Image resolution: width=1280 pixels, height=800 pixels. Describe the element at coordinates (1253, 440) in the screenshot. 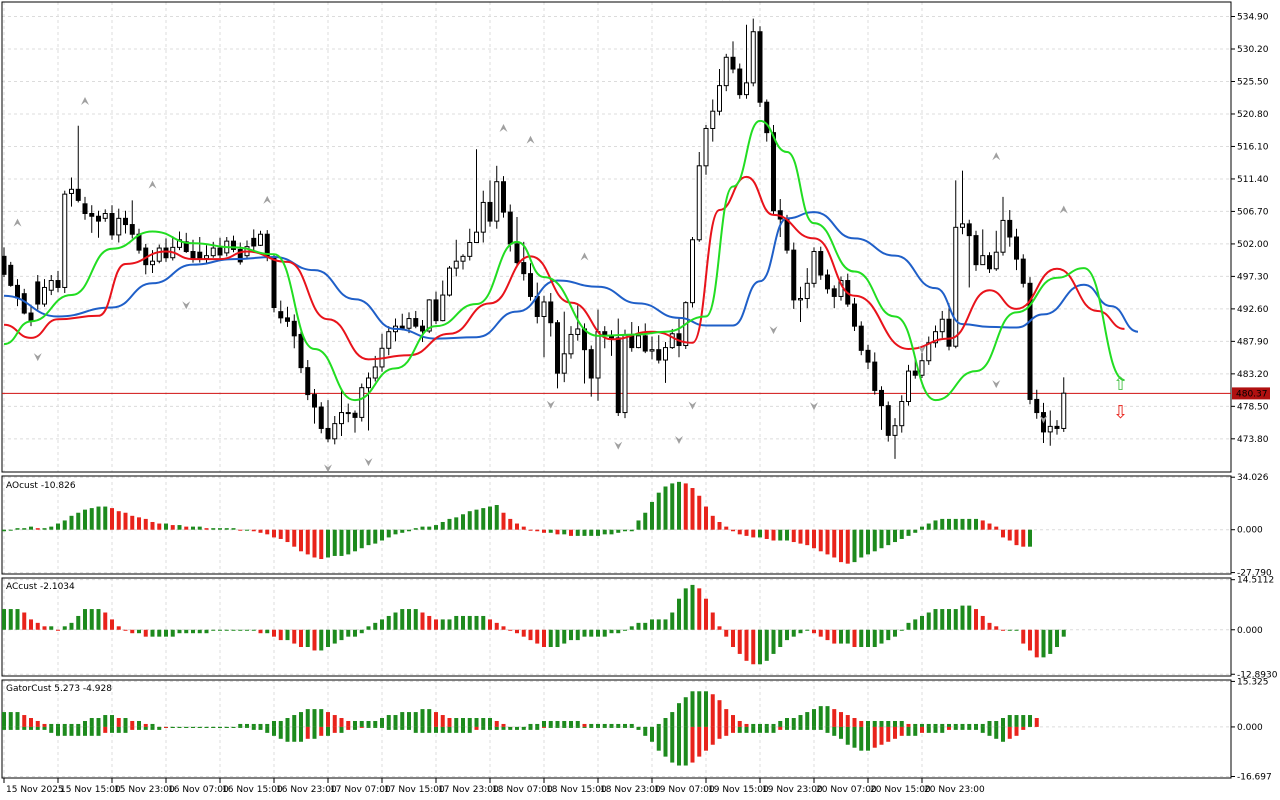

I see `price-tick-label: 473.80` at that location.